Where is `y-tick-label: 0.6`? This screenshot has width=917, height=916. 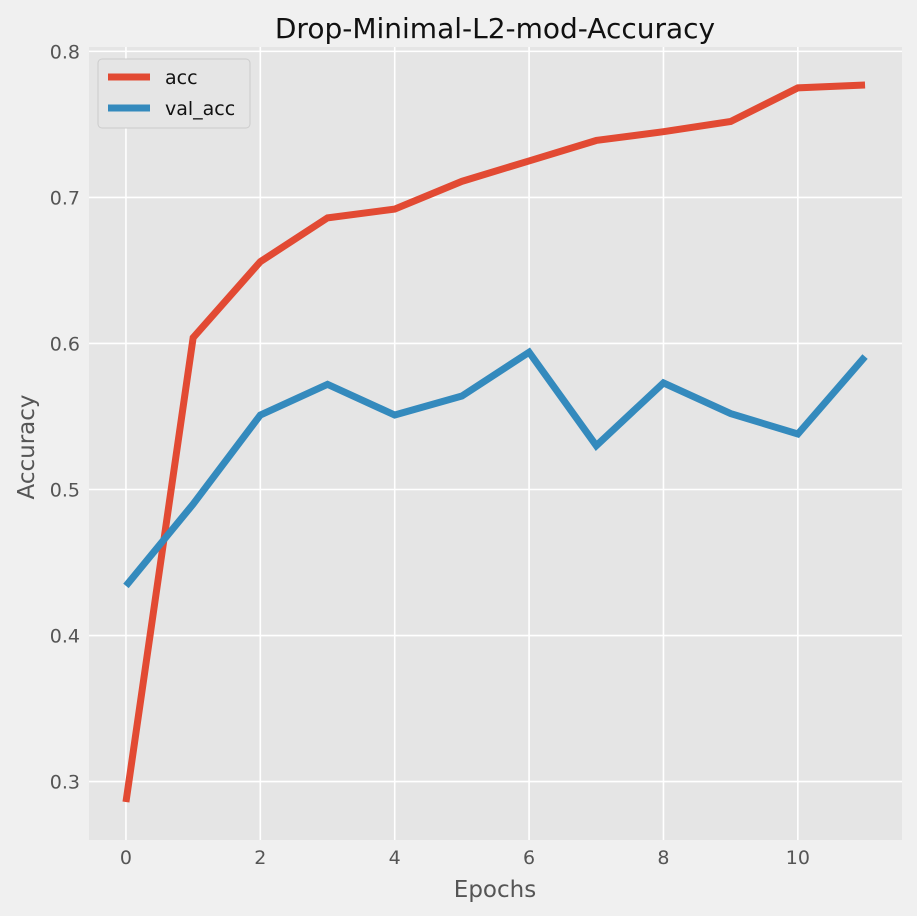 y-tick-label: 0.6 is located at coordinates (65, 344).